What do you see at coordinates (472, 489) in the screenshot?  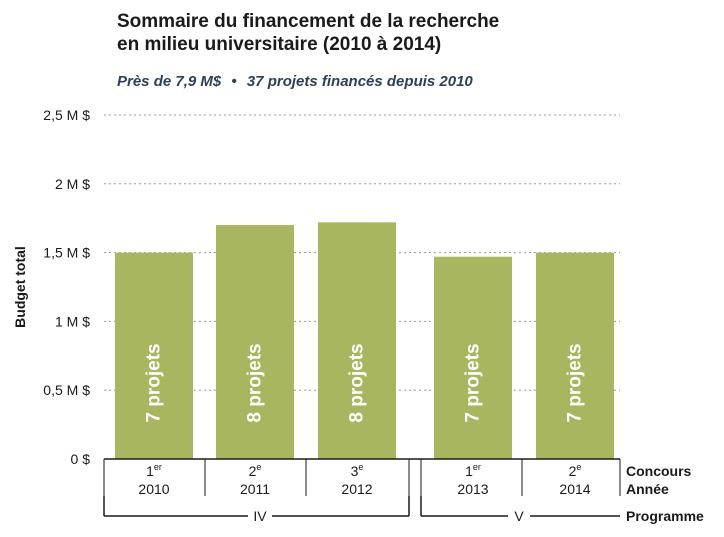 I see `year-label: 2013` at bounding box center [472, 489].